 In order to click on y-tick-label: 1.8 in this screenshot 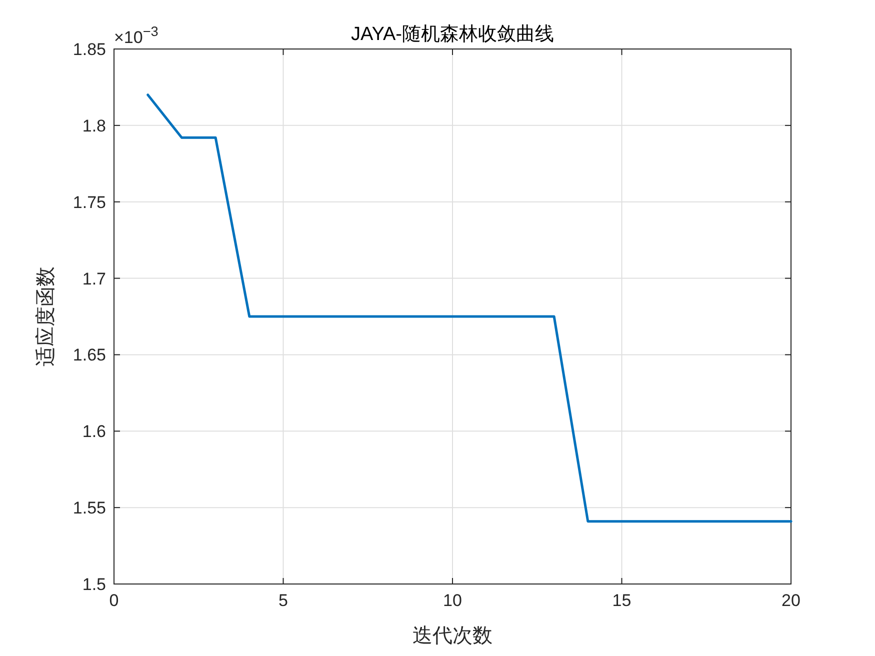, I will do `click(94, 126)`.